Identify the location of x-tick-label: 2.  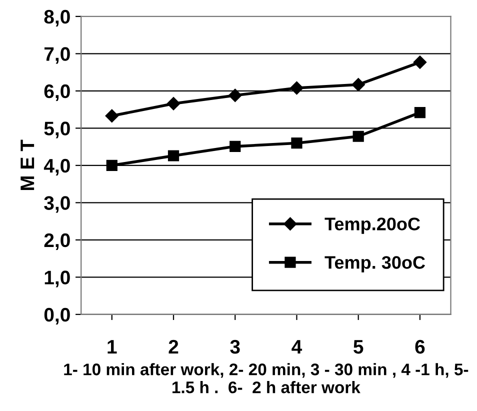
(173, 347).